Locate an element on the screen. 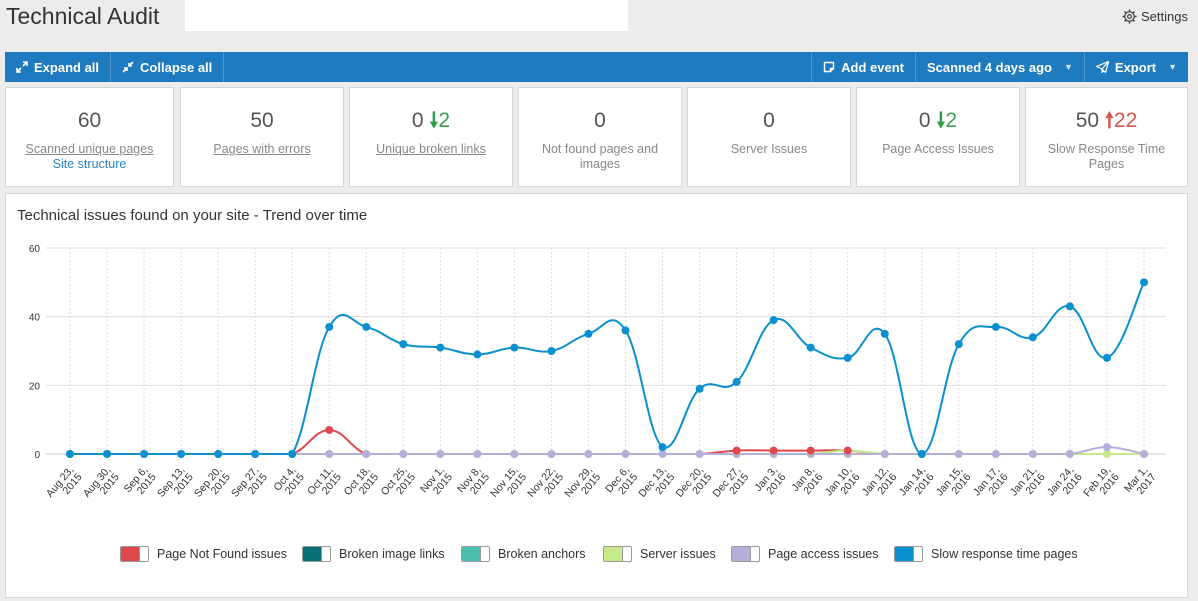 The height and width of the screenshot is (601, 1198). stat-page-access: 0 🠗2 Page Access Issues is located at coordinates (938, 137).